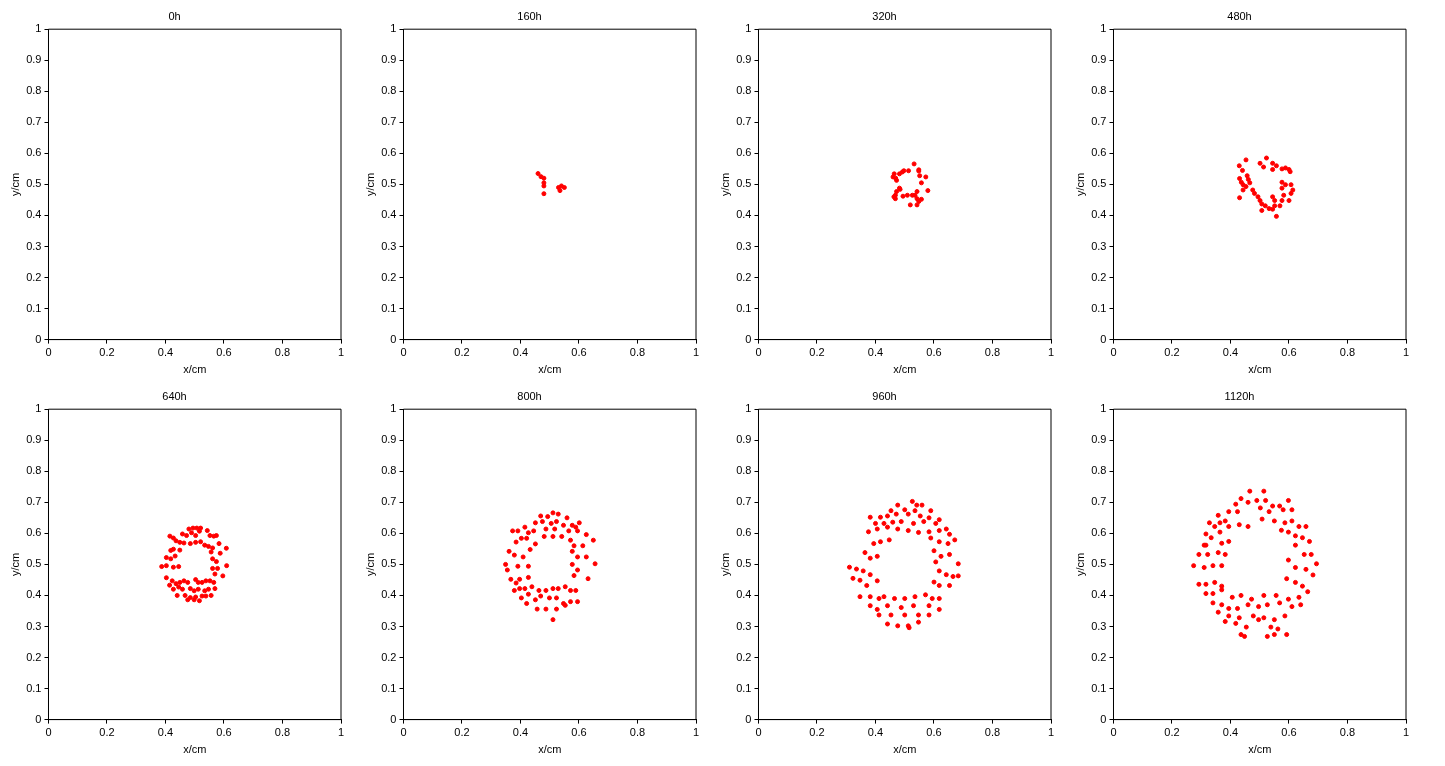  What do you see at coordinates (529, 395) in the screenshot?
I see `chart-title: 800h` at bounding box center [529, 395].